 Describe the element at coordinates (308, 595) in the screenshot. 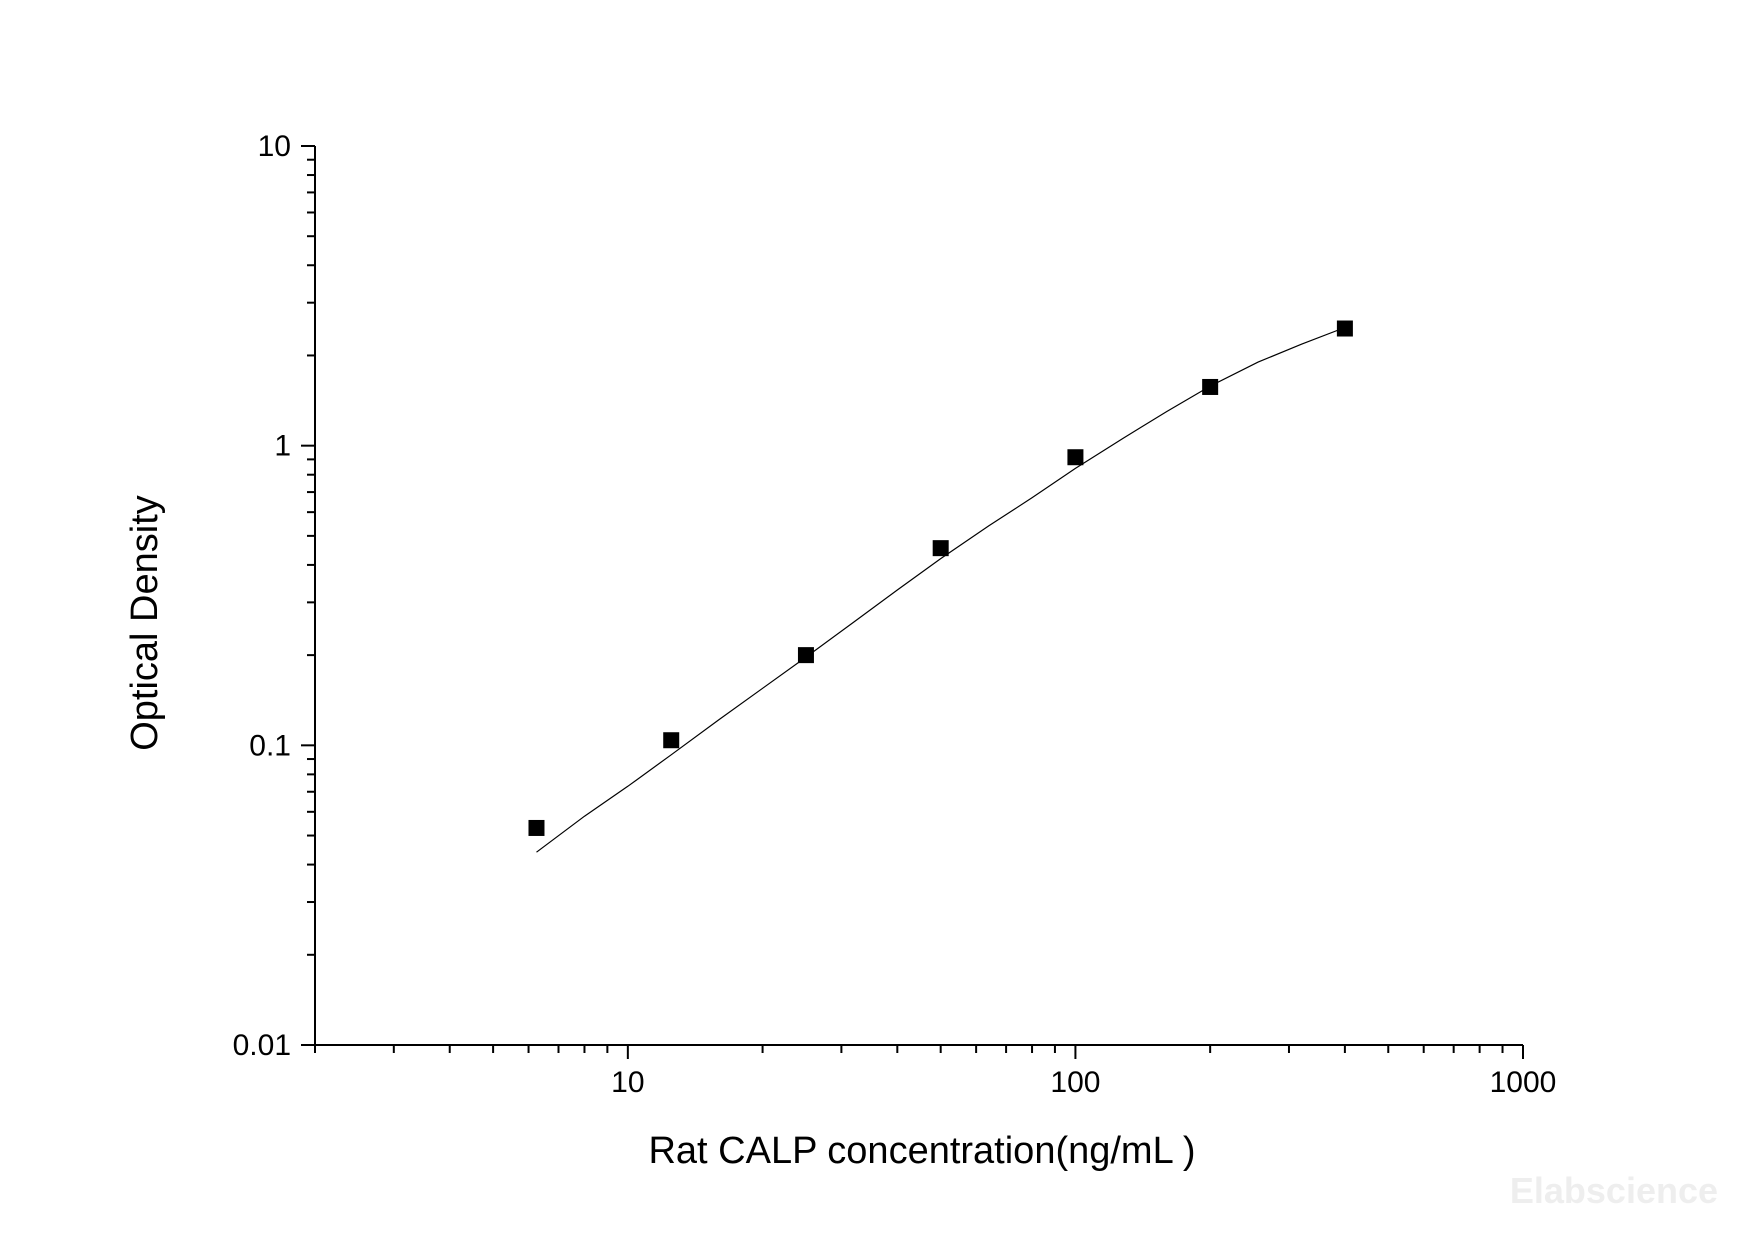

I see `y-axis-ticks` at that location.